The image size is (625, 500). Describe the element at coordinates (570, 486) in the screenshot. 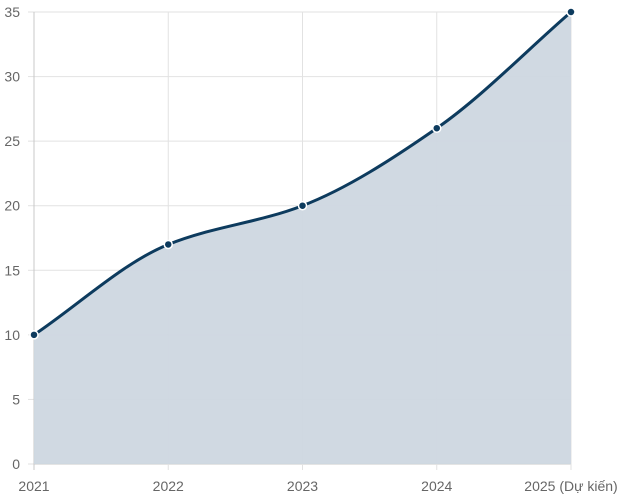

I see `x-tick-label: 2025 (Dự kiến)` at that location.